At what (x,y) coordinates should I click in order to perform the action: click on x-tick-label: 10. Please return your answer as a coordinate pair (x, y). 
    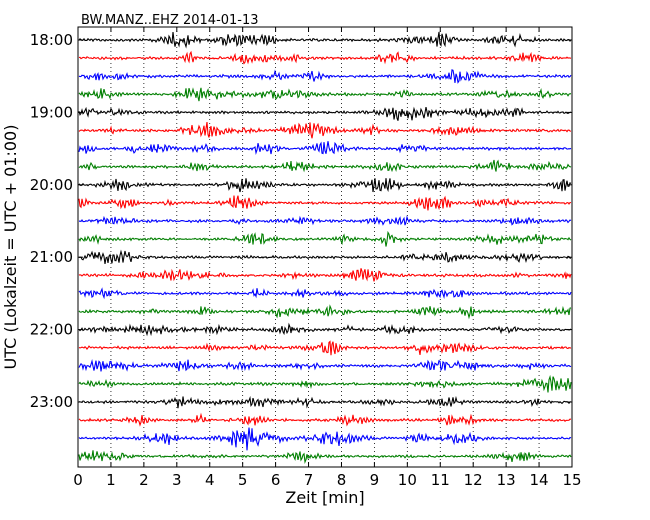
    Looking at the image, I should click on (407, 480).